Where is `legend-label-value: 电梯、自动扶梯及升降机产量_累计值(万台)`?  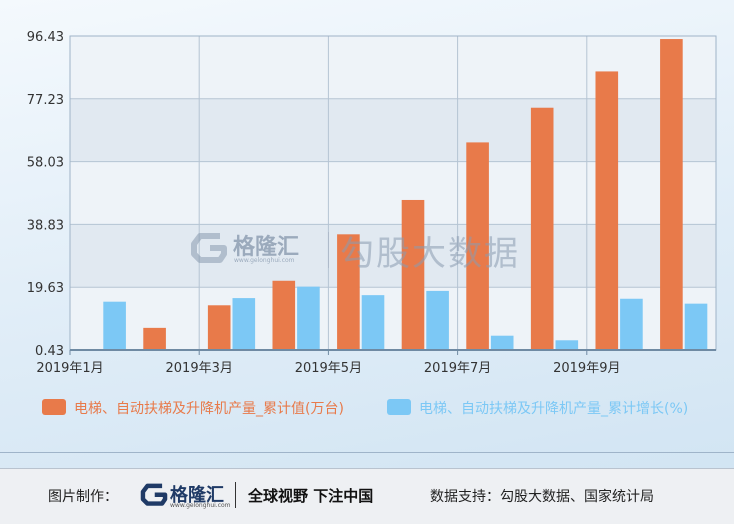 legend-label-value: 电梯、自动扶梯及升降机产量_累计值(万台) is located at coordinates (209, 409).